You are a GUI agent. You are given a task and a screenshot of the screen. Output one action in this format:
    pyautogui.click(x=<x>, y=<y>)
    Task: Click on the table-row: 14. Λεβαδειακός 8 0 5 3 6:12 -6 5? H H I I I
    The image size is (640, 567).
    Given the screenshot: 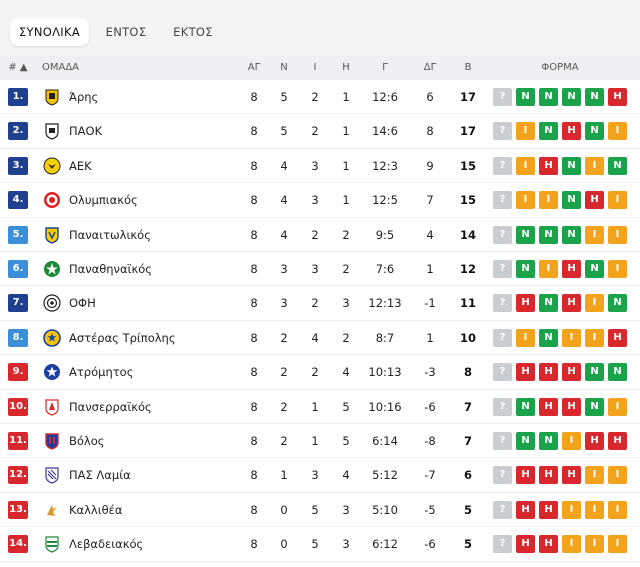 What is the action you would take?
    pyautogui.click(x=320, y=544)
    